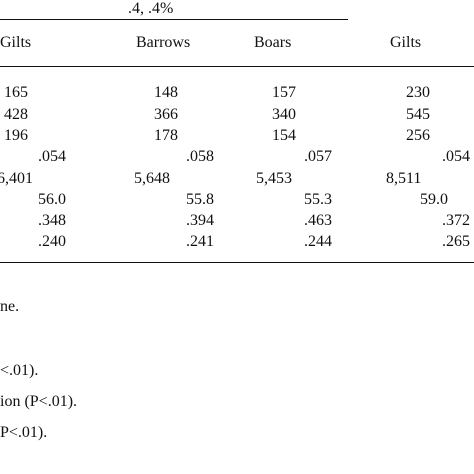 The image size is (474, 474). What do you see at coordinates (16, 135) in the screenshot?
I see `table-cell: 196` at bounding box center [16, 135].